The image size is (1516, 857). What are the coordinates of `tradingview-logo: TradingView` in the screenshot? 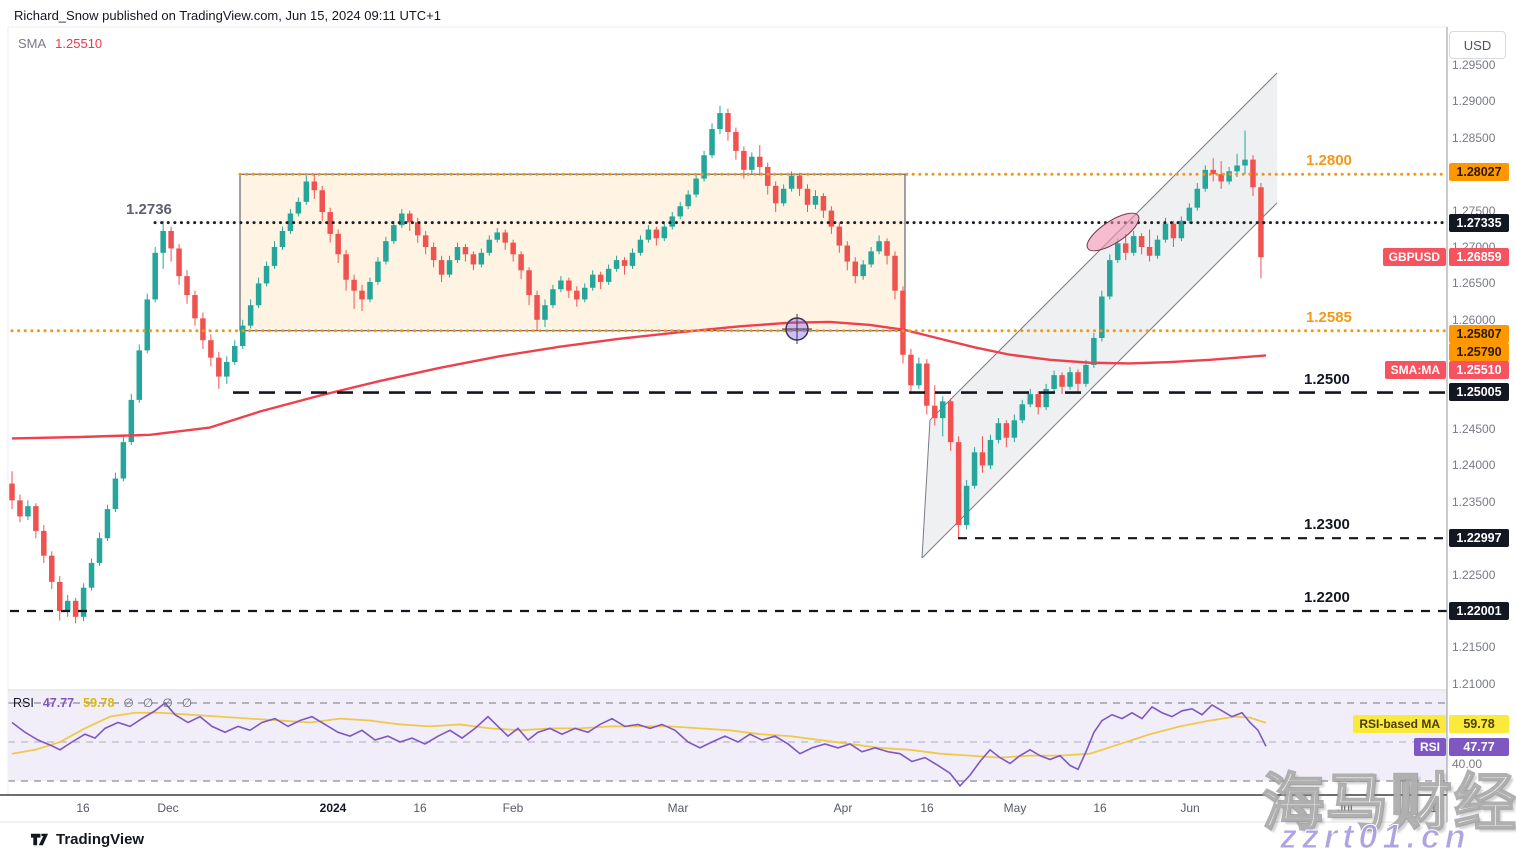 It's located at (87, 839).